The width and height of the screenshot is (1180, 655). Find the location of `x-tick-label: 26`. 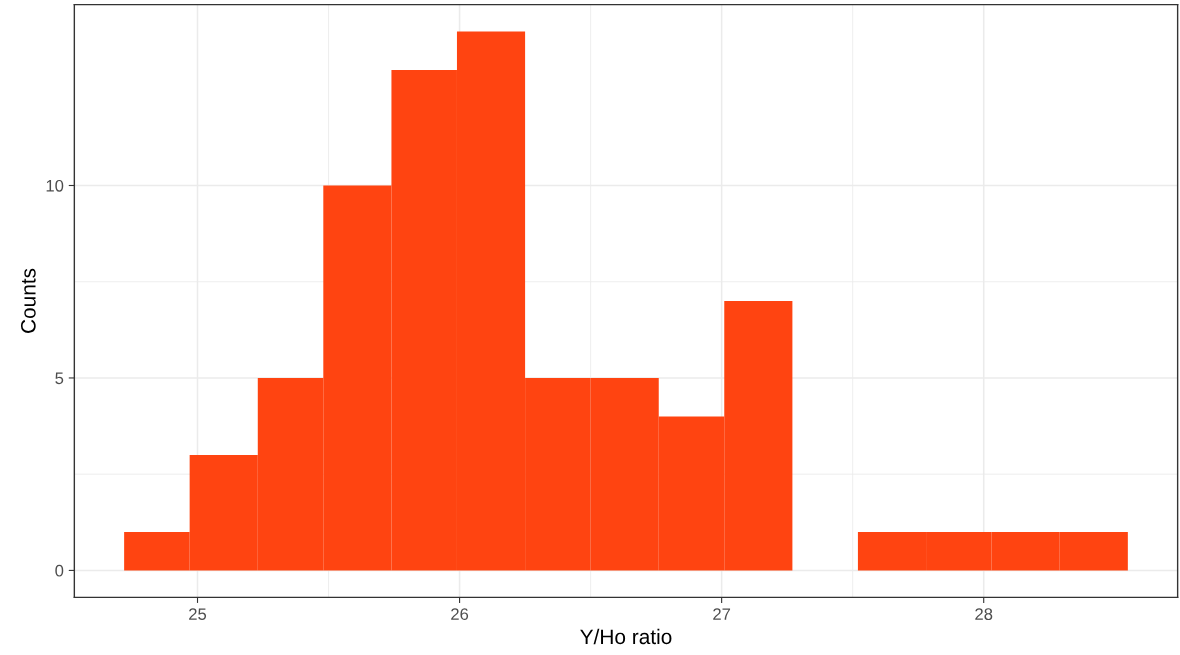

x-tick-label: 26 is located at coordinates (460, 614).